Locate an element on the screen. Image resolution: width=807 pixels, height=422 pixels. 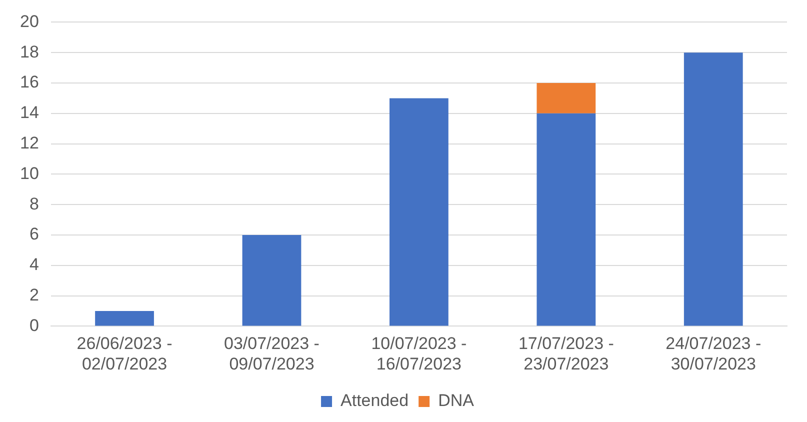
x-tick-label: 24/07/2023 - 30/07/2023 is located at coordinates (714, 354).